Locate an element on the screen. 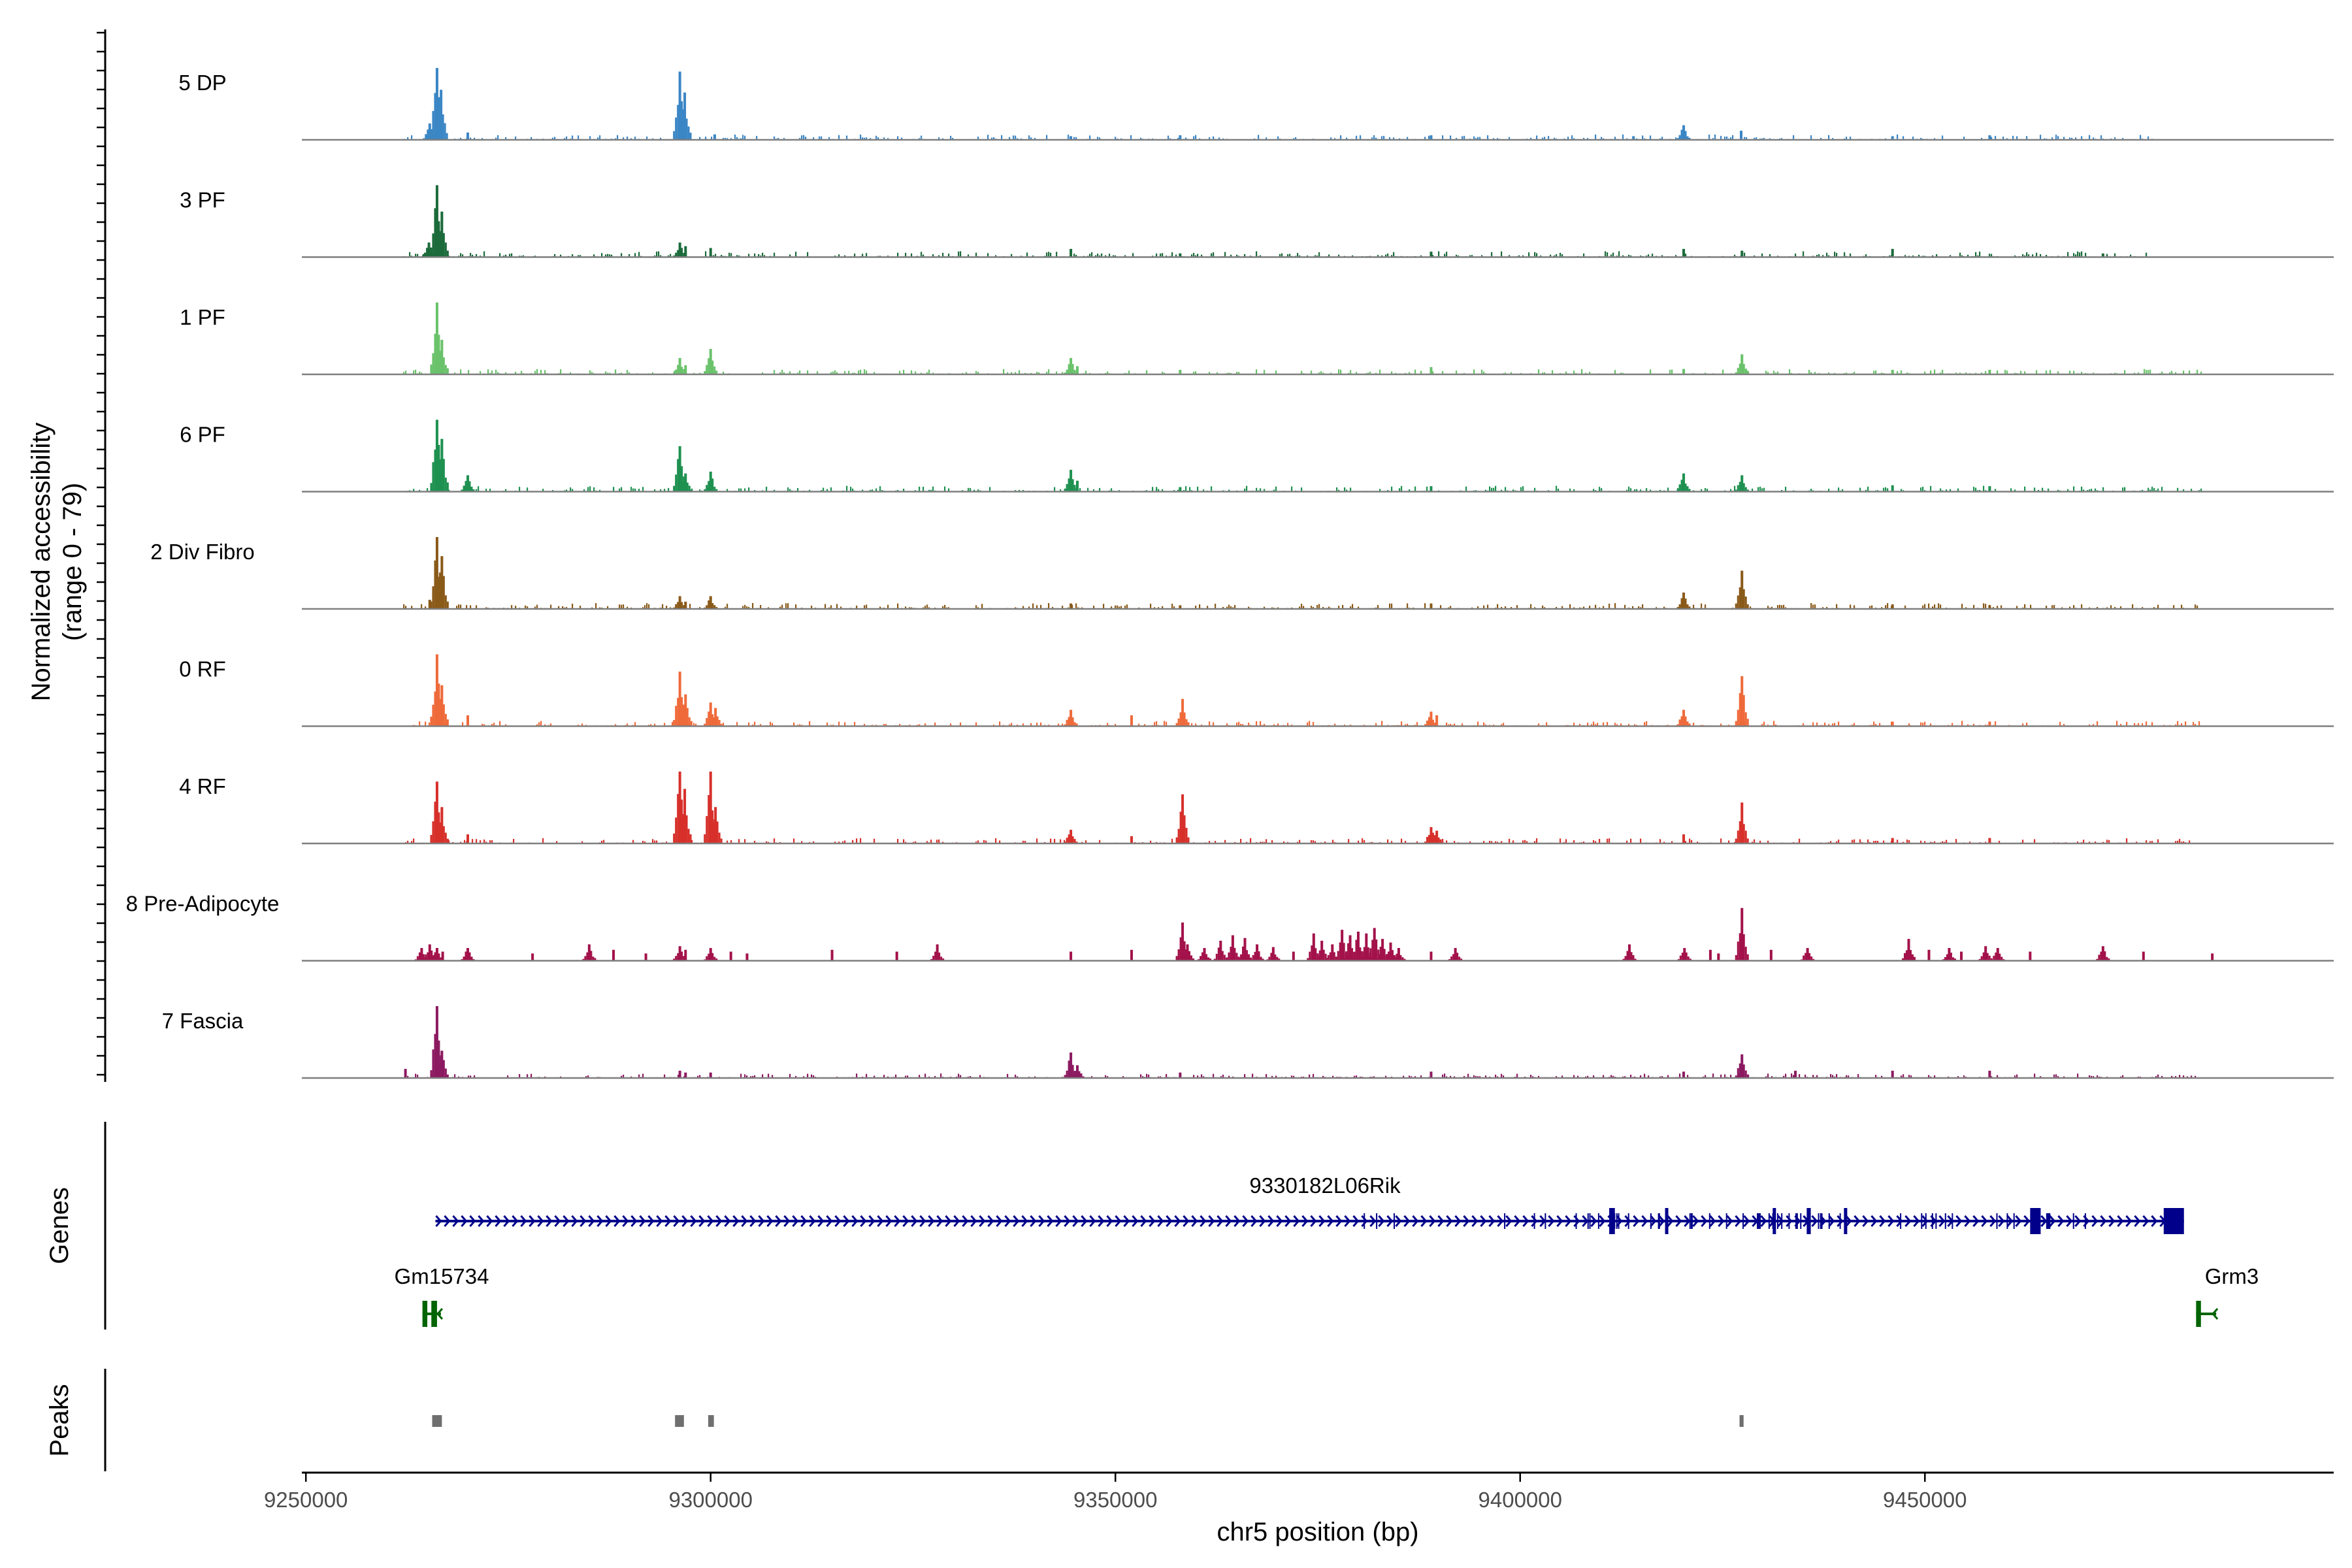 The image size is (2352, 1568). peaks-panel-label: Peaks is located at coordinates (59, 1420).